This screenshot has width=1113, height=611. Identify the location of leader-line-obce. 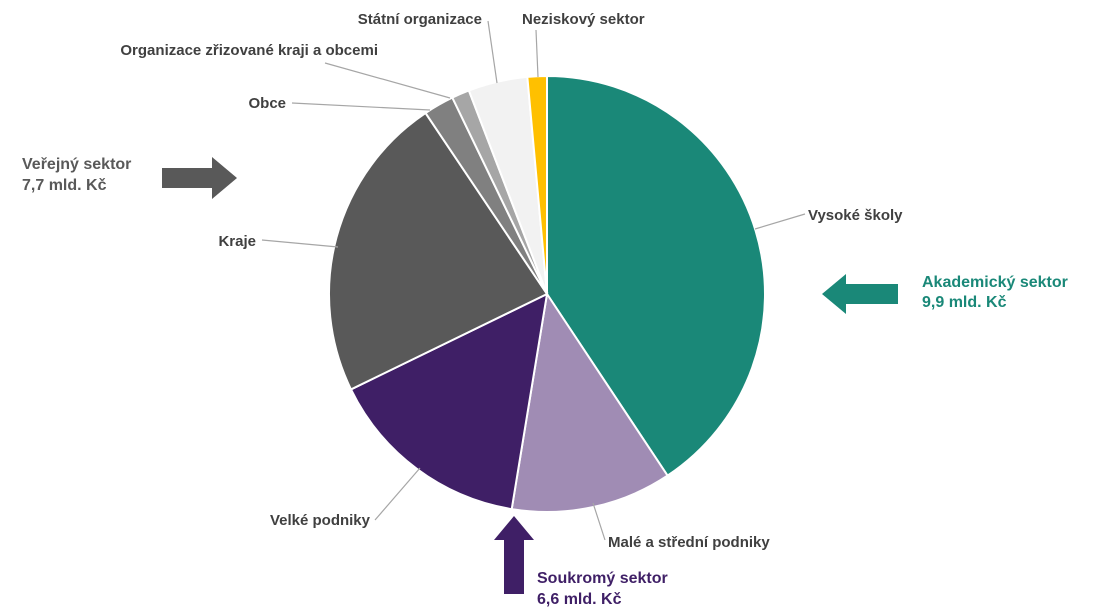
(361, 106).